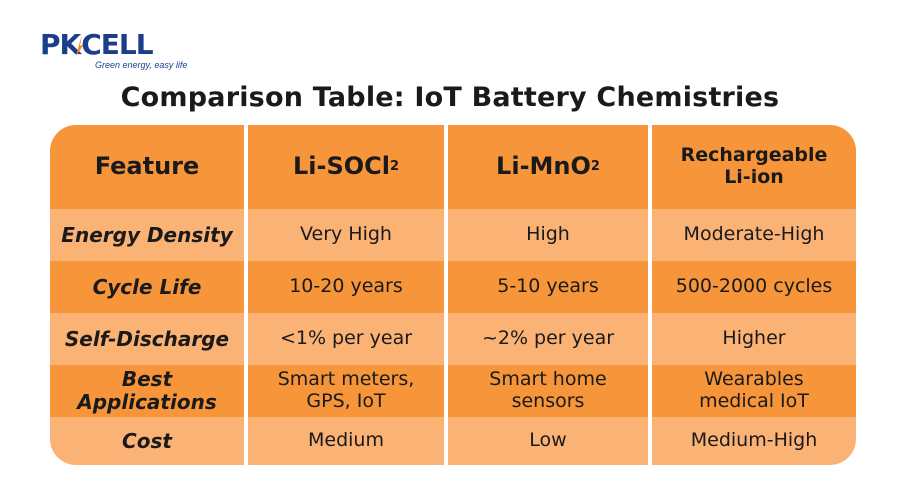 The image size is (900, 500). Describe the element at coordinates (149, 287) in the screenshot. I see `table-row-feature: Cycle Life` at that location.